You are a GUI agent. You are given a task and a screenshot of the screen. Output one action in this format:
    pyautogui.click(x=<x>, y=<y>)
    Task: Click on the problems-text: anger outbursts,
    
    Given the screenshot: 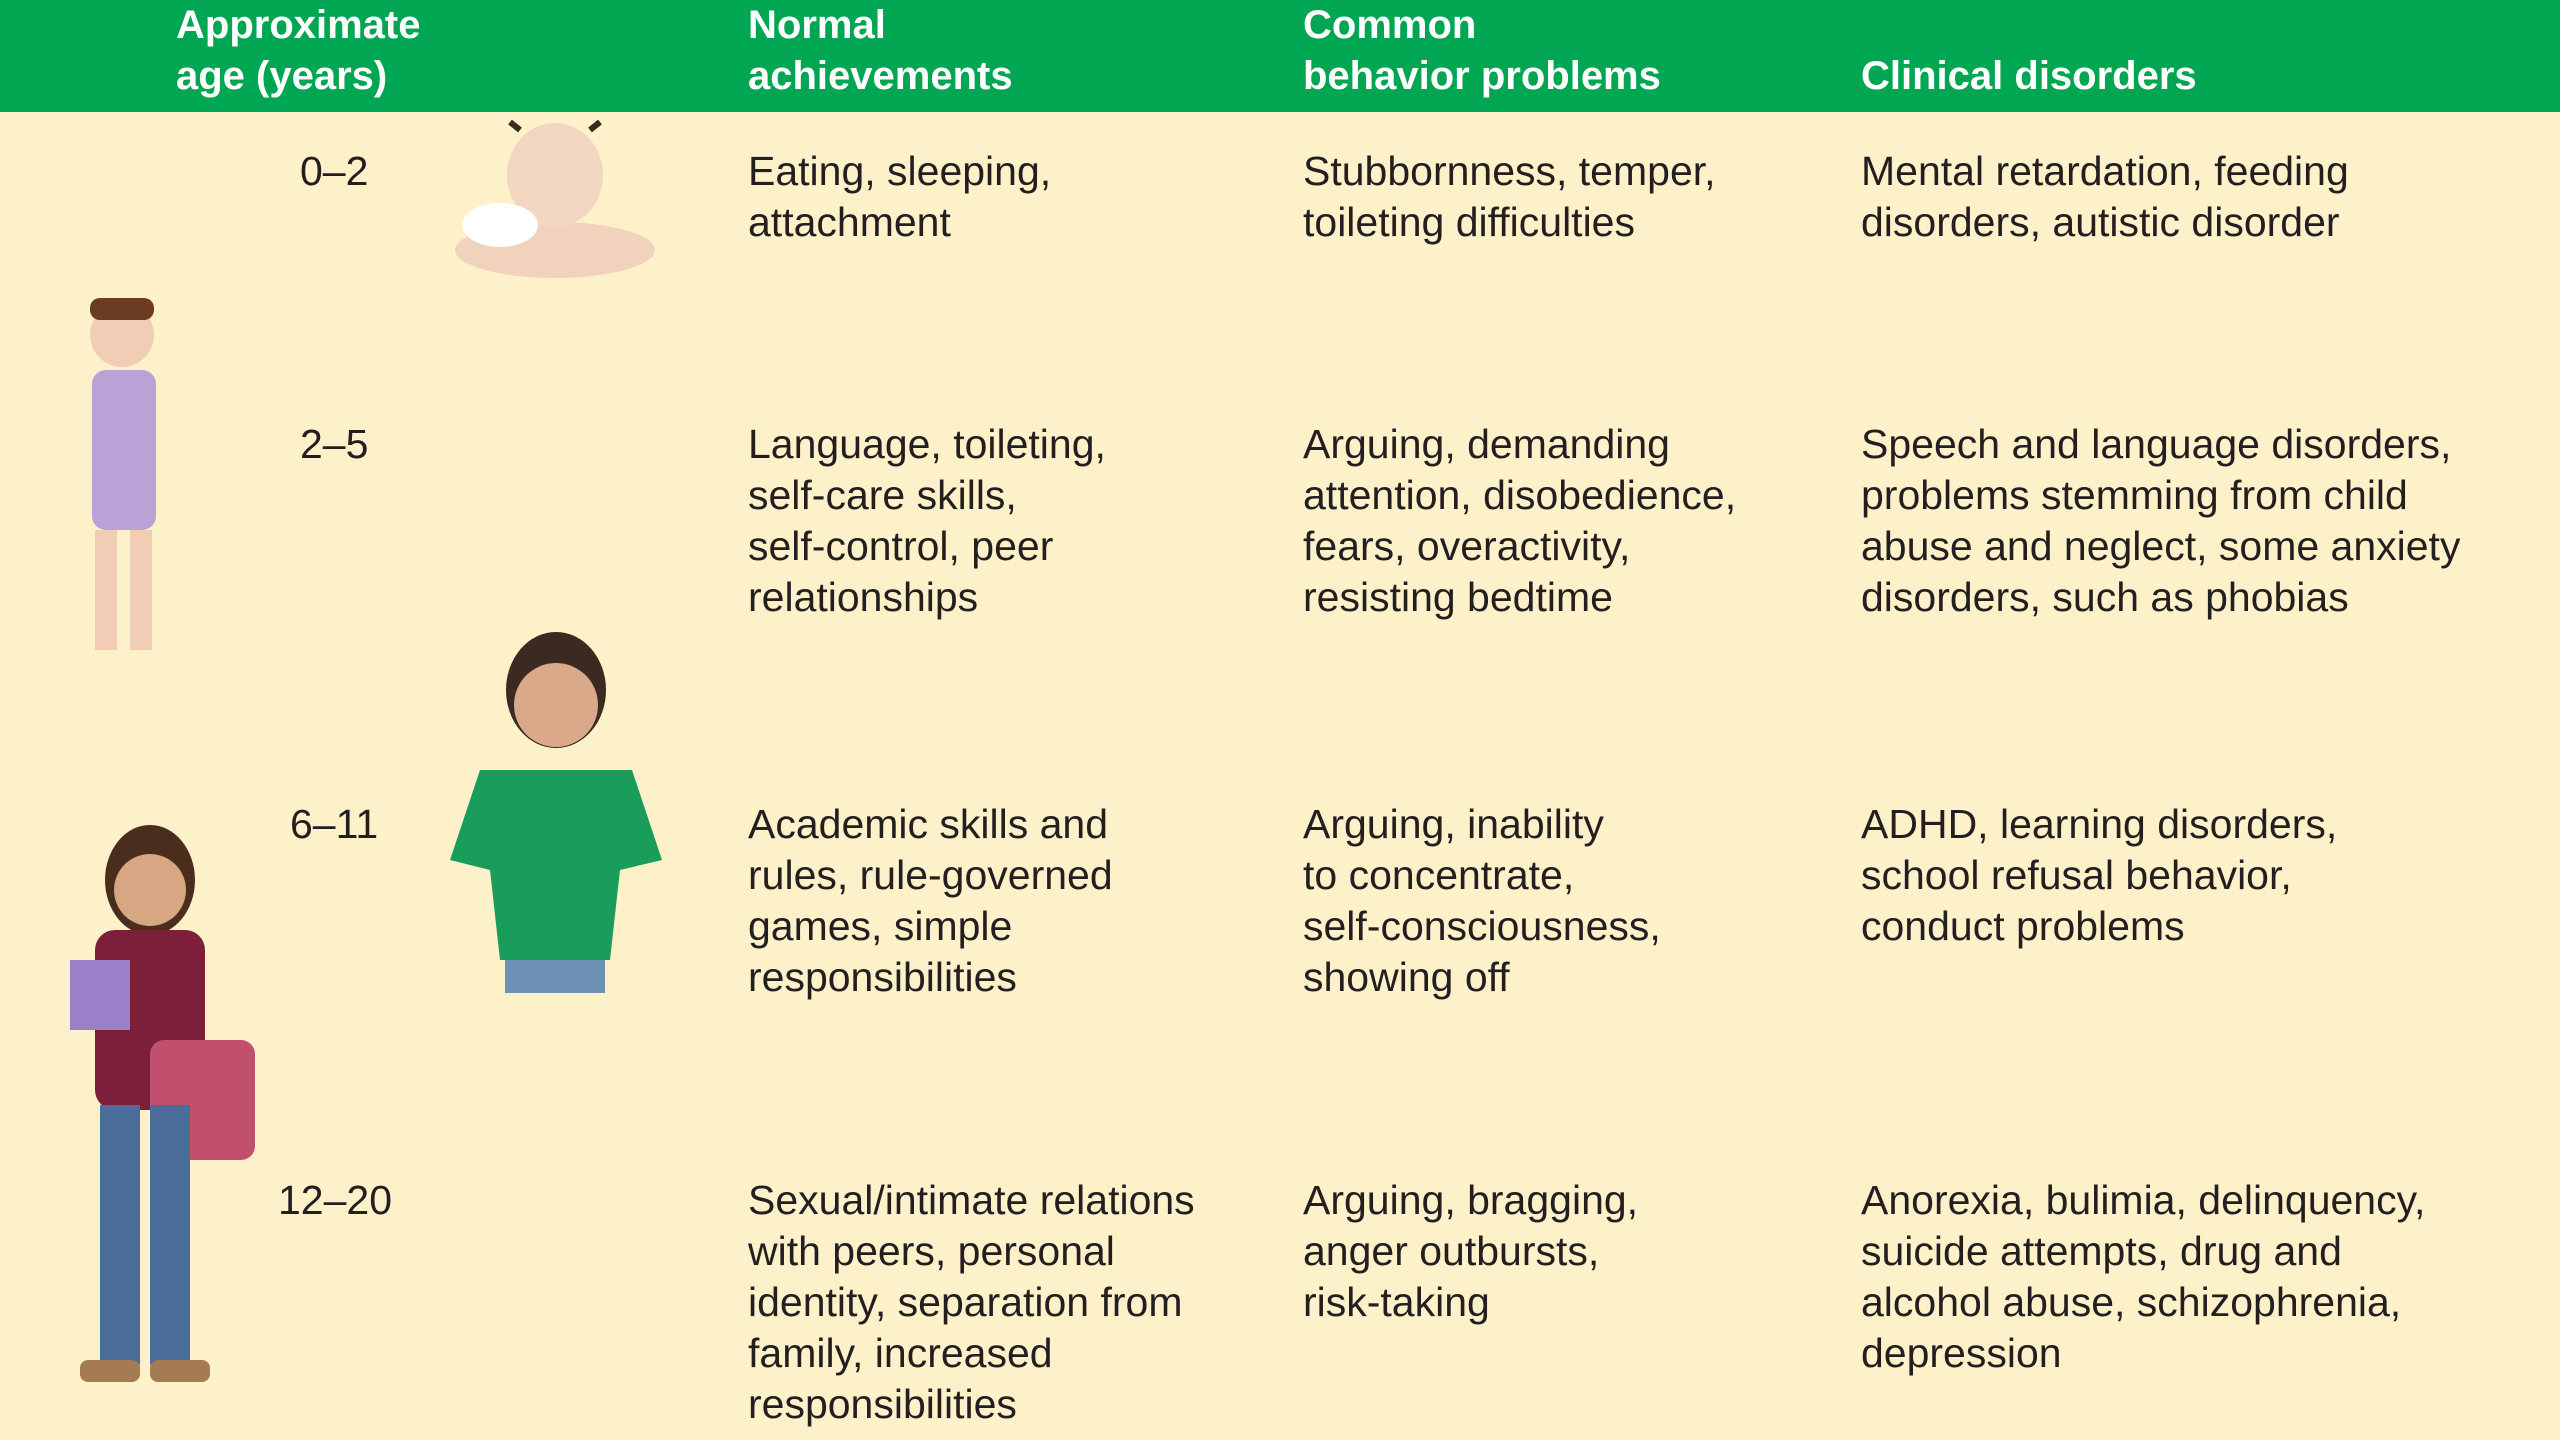 What is the action you would take?
    pyautogui.click(x=1451, y=1251)
    